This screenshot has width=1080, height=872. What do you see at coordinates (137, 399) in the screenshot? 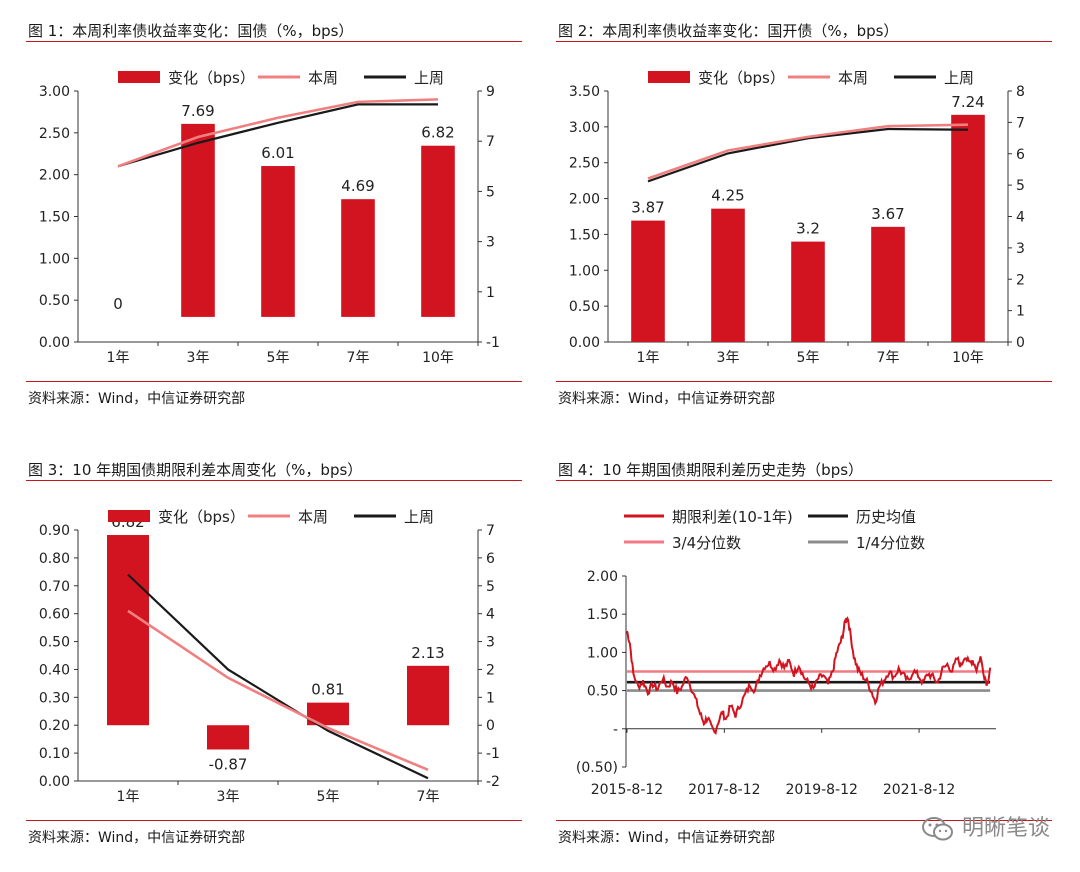
I see `chart1-source: 资料来源：Wind，中信证券研究部` at bounding box center [137, 399].